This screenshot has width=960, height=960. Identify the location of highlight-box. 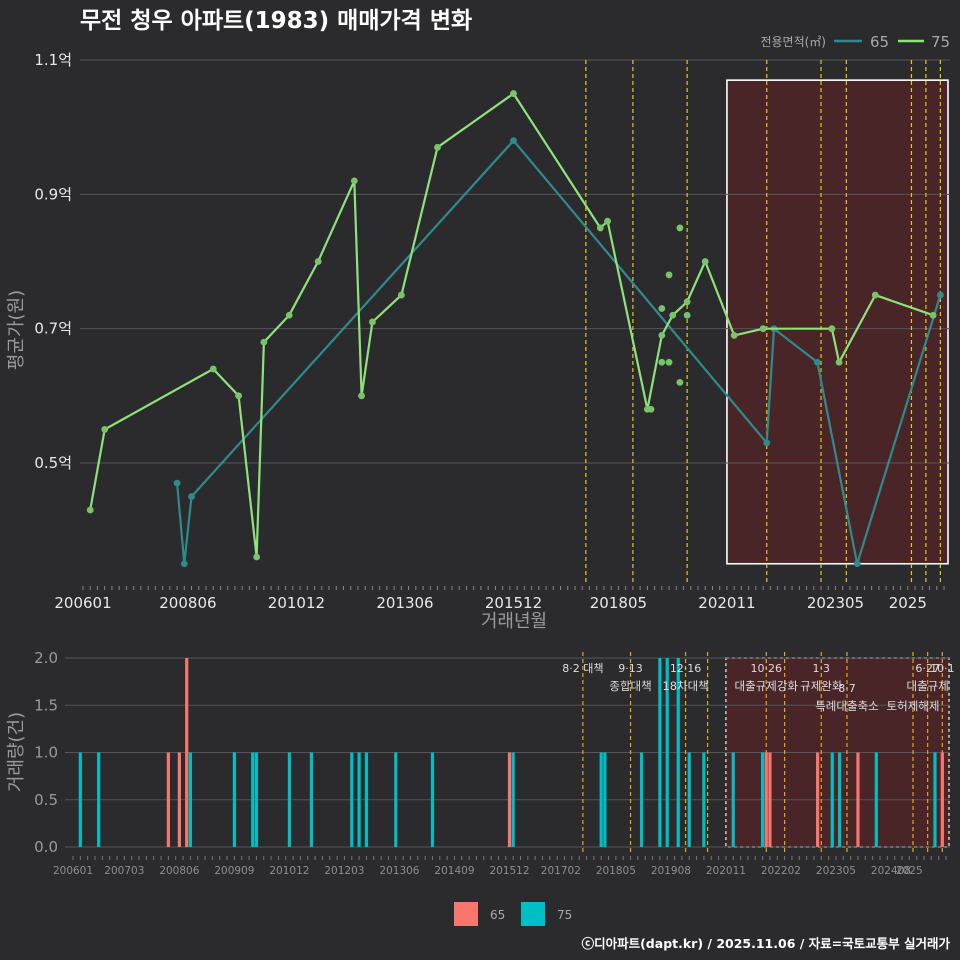
(837, 322).